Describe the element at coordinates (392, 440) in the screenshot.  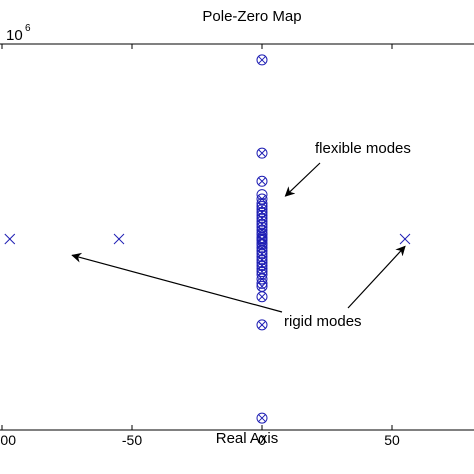
I see `x-tick-label: 50` at that location.